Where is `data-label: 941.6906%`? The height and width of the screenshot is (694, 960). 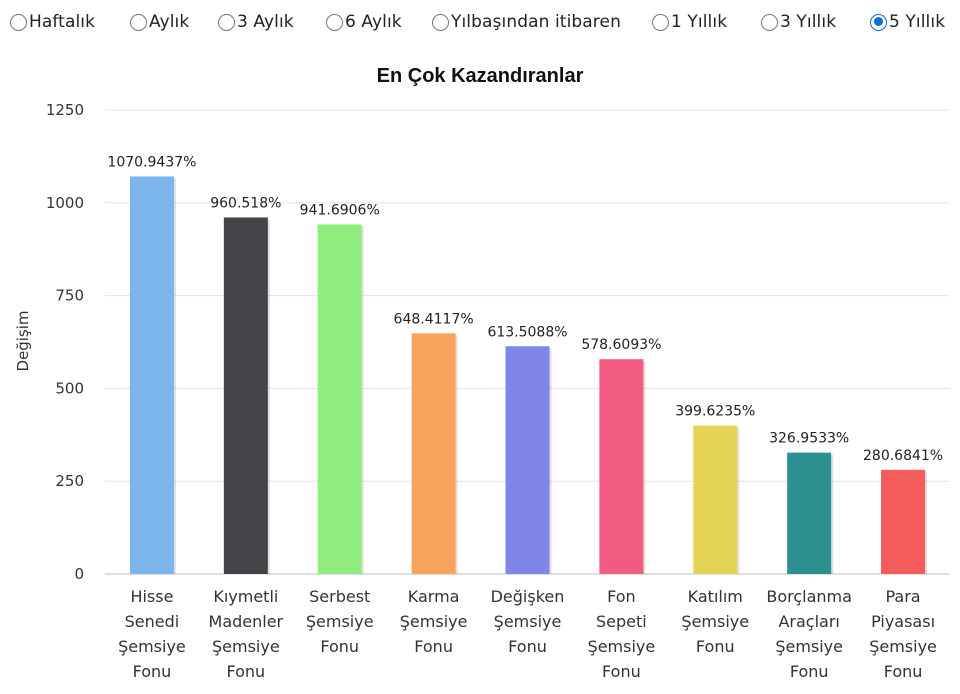 data-label: 941.6906% is located at coordinates (340, 210).